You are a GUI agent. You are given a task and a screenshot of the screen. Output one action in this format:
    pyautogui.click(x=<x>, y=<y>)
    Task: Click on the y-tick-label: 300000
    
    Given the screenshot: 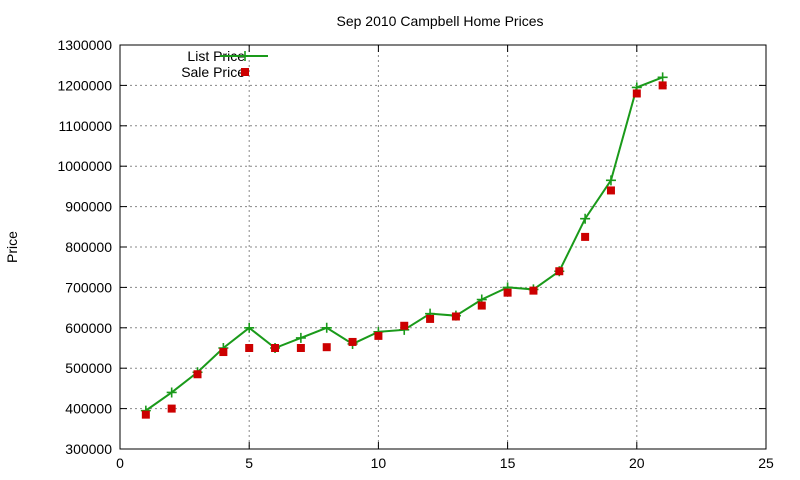 What is the action you would take?
    pyautogui.click(x=88, y=449)
    